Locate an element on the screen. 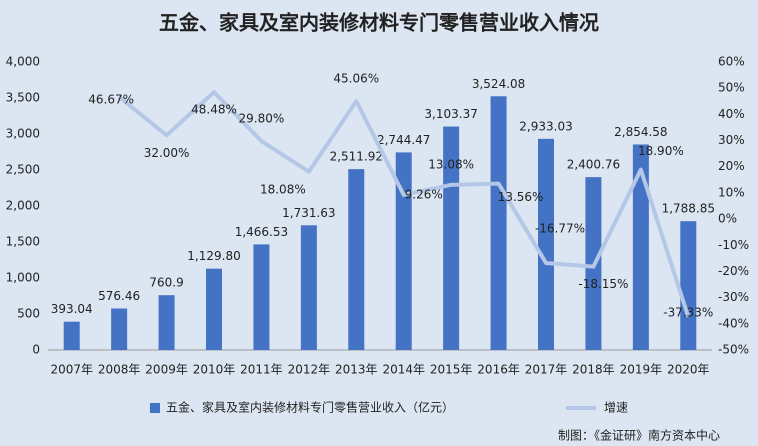 This screenshot has width=758, height=446. x-tick-label: 2013年 is located at coordinates (356, 370).